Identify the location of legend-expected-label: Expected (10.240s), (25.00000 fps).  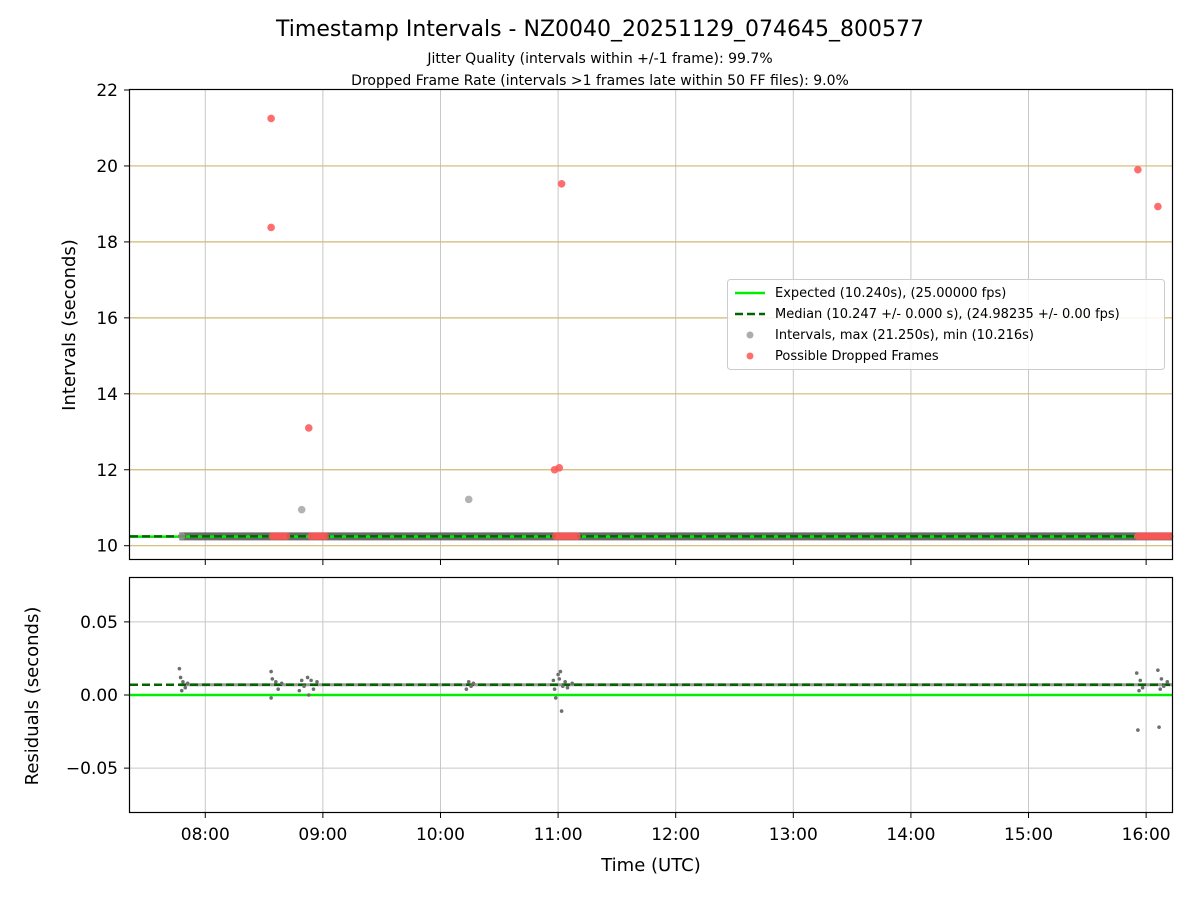
(890, 293).